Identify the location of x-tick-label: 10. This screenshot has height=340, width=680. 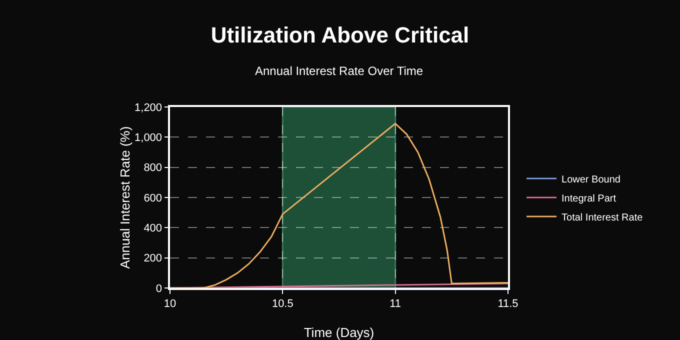
(170, 304).